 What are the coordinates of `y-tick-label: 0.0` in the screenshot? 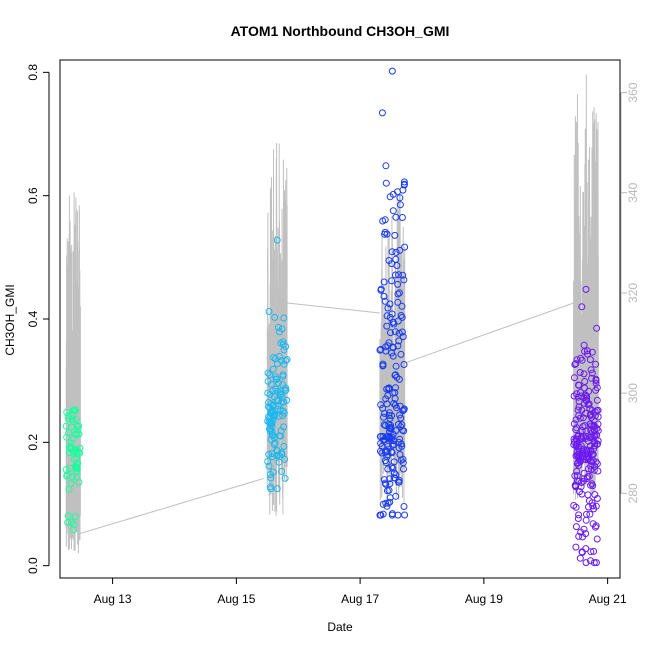 It's located at (33, 565).